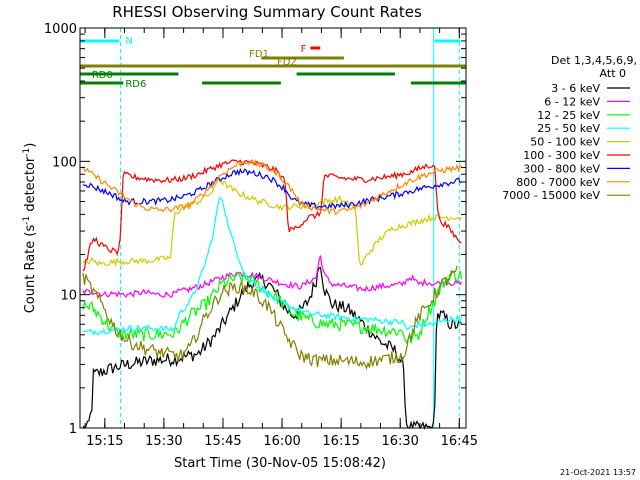 The width and height of the screenshot is (640, 480). I want to click on legend-label: 12 - 25 keV, so click(568, 115).